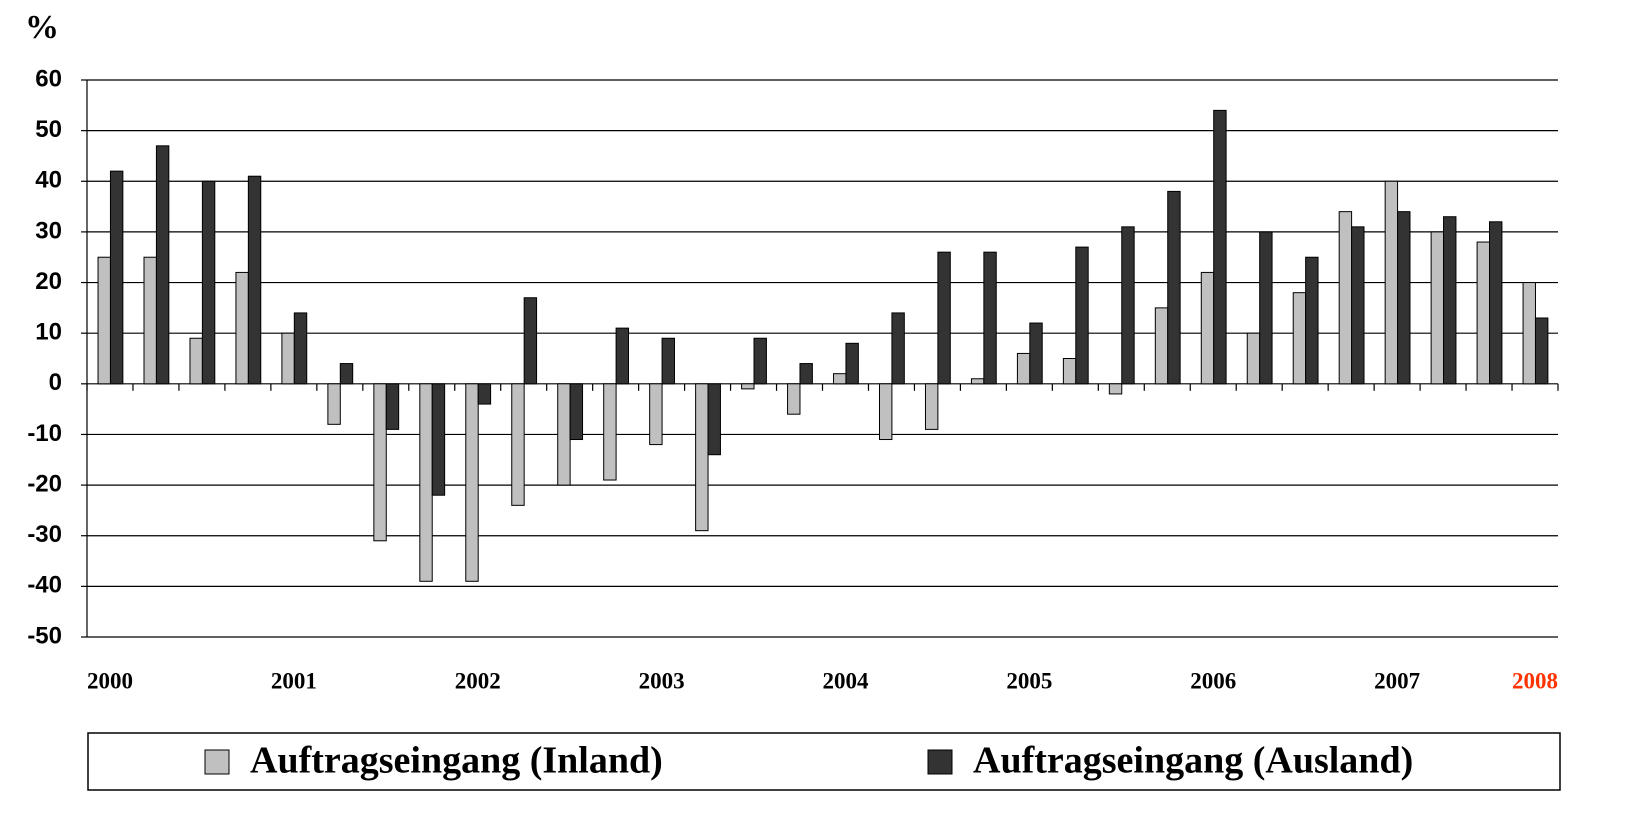 The height and width of the screenshot is (831, 1650). Describe the element at coordinates (44, 483) in the screenshot. I see `y-tick-label: -20` at that location.